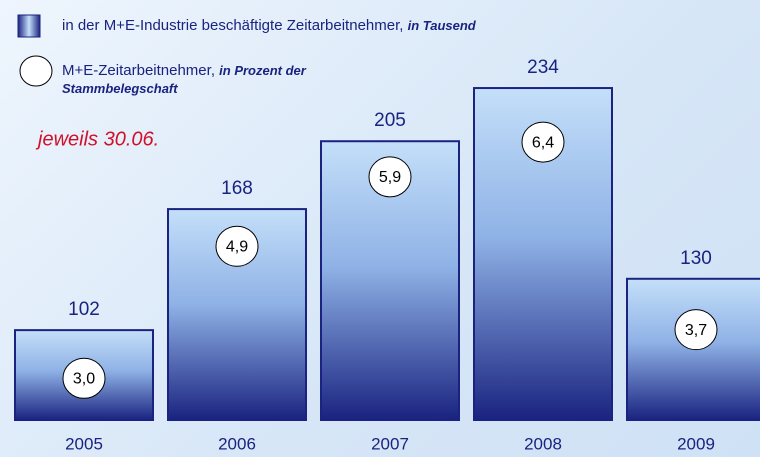  Describe the element at coordinates (696, 443) in the screenshot. I see `x-tick-label: 2009` at that location.